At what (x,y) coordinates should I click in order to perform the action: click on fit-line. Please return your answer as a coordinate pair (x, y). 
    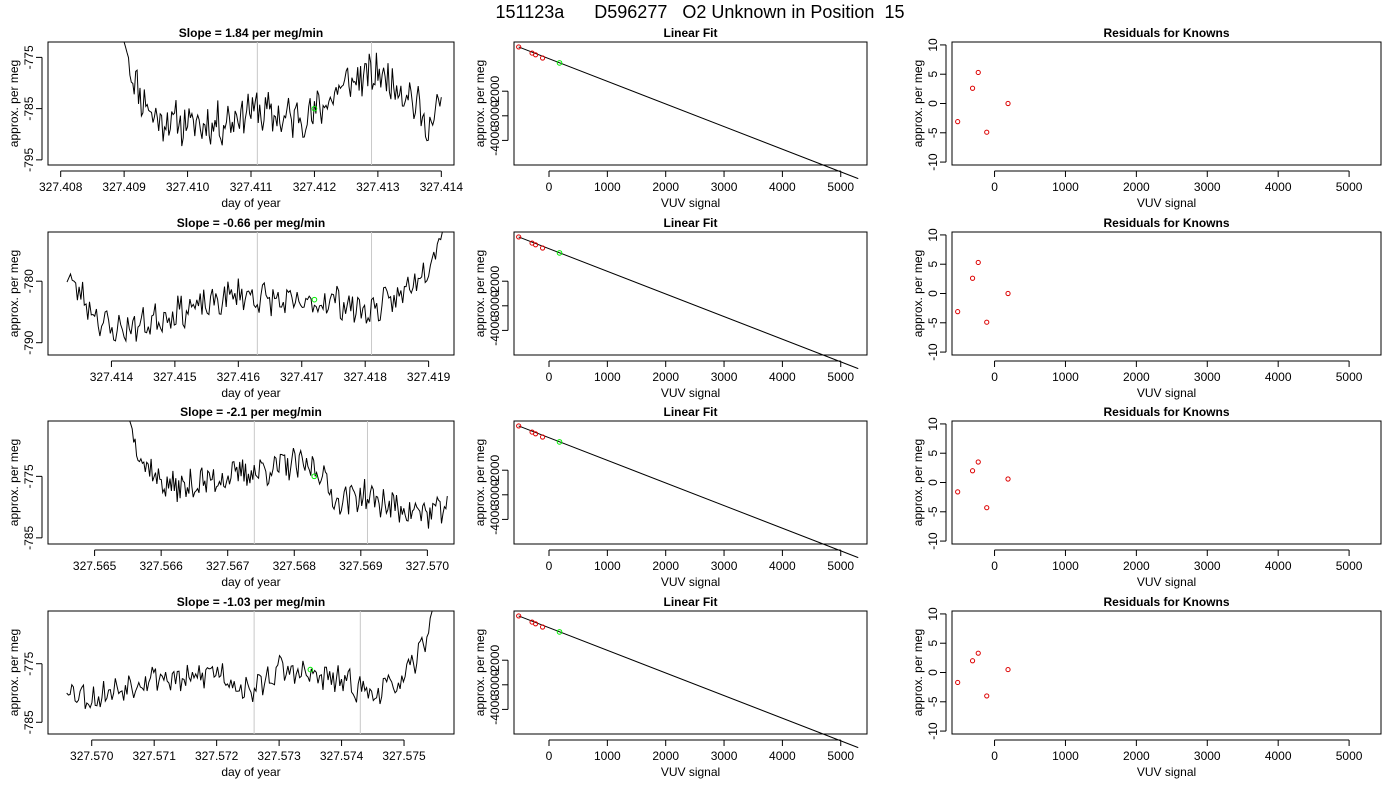
    Looking at the image, I should click on (688, 303).